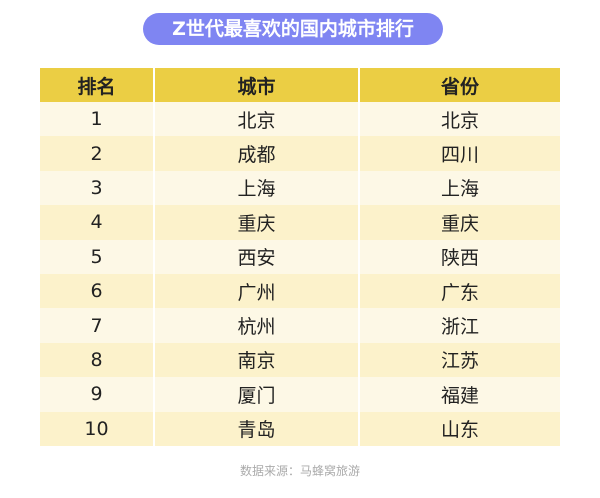 The image size is (600, 498). Describe the element at coordinates (257, 85) in the screenshot. I see `header-city: 城市` at that location.